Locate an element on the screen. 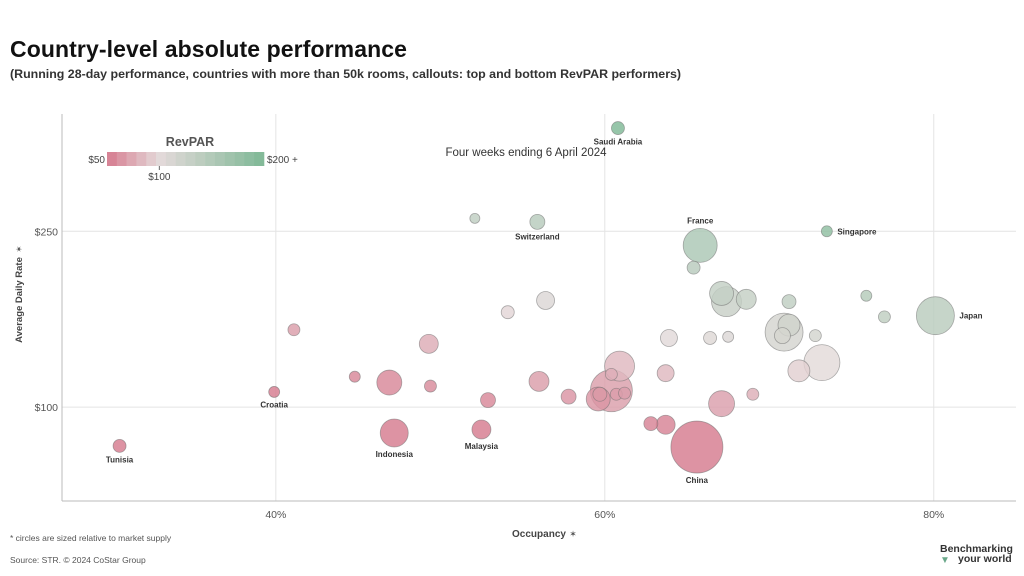 The height and width of the screenshot is (576, 1024). legend-mid-label: $100 is located at coordinates (159, 177).